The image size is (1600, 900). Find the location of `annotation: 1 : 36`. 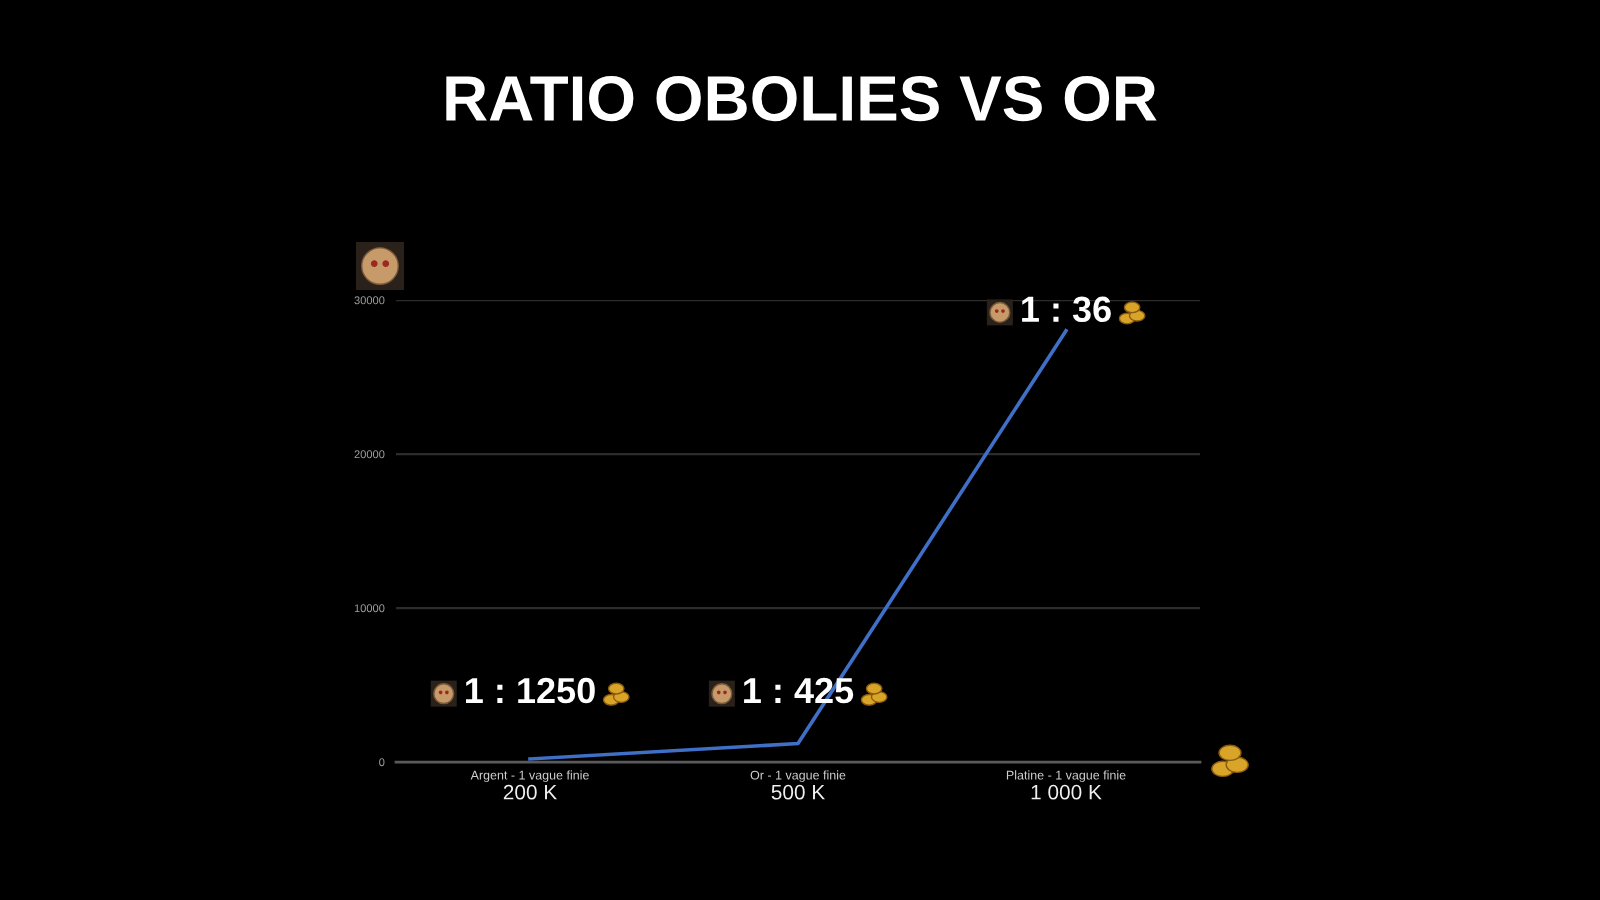

annotation: 1 : 36 is located at coordinates (1066, 309).